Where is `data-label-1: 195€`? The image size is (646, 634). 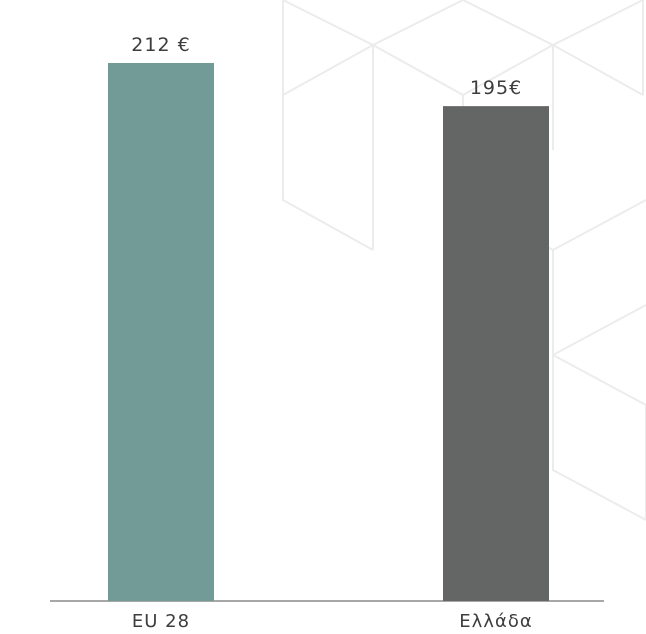 data-label-1: 195€ is located at coordinates (496, 88).